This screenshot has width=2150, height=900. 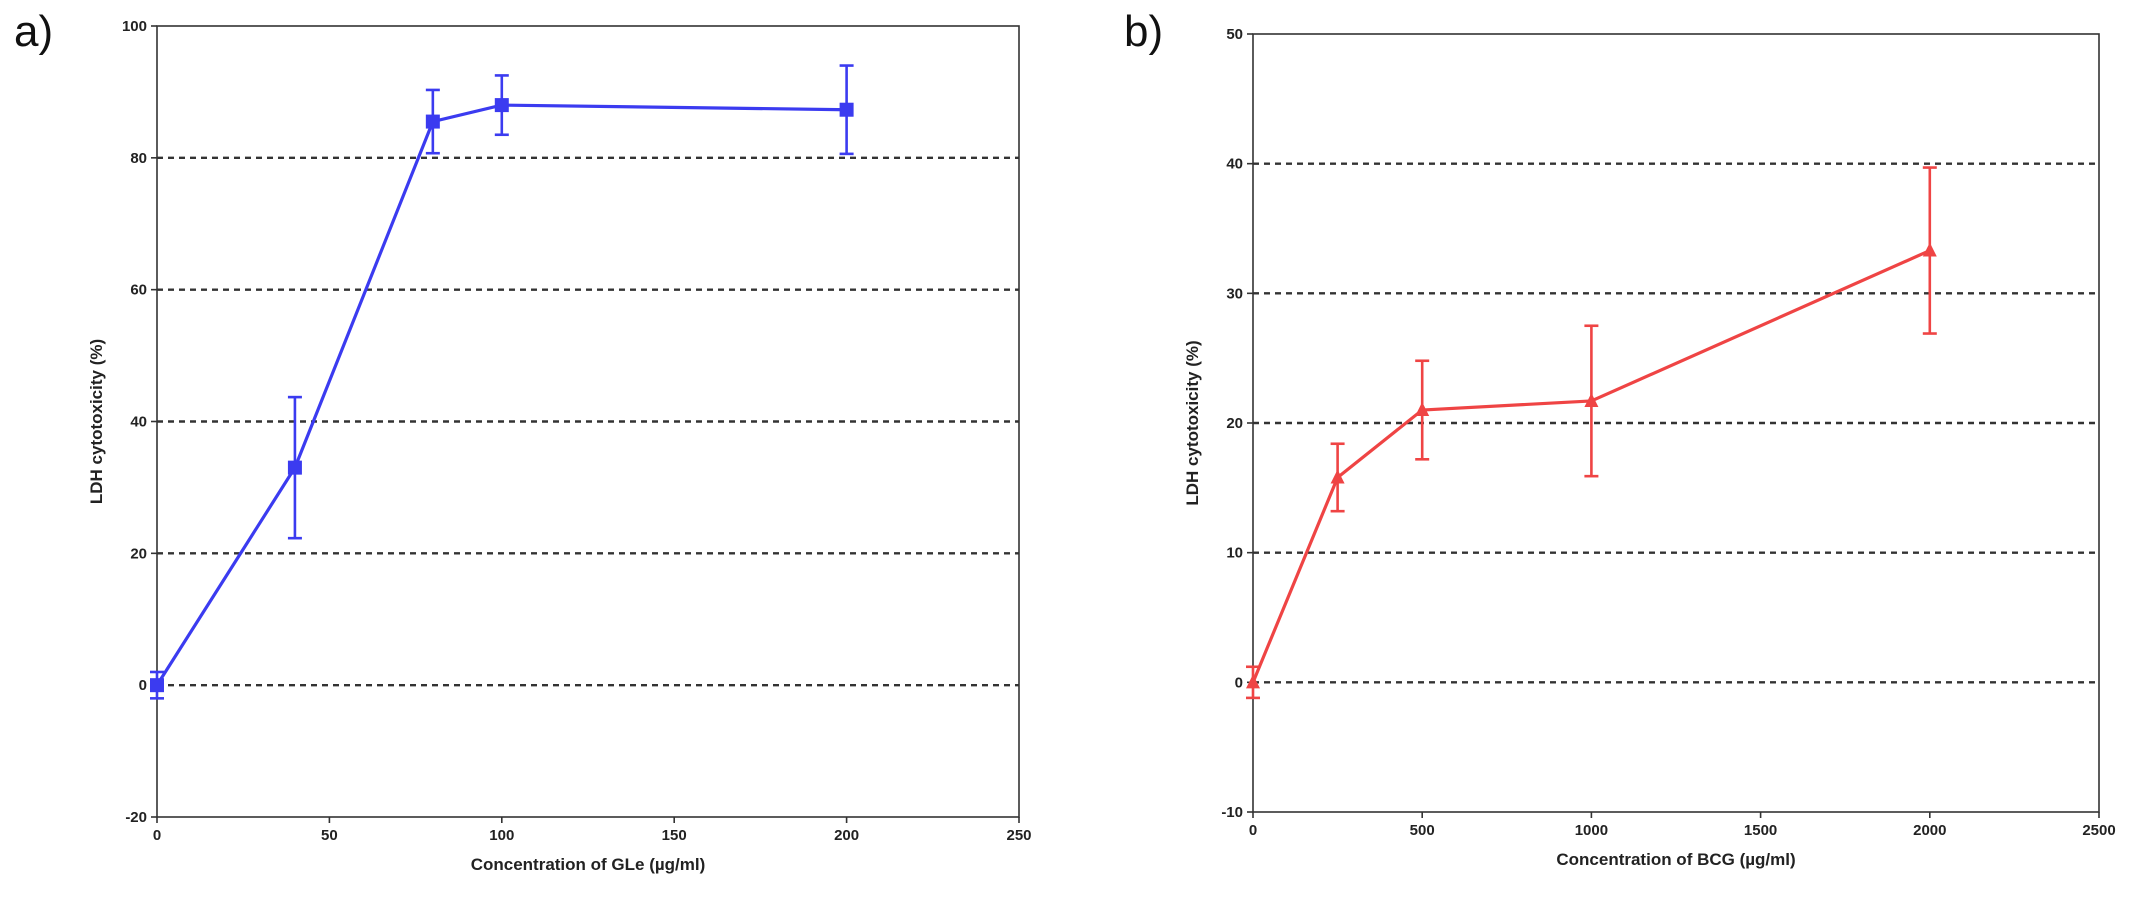 I want to click on panel-label: a), so click(x=33, y=31).